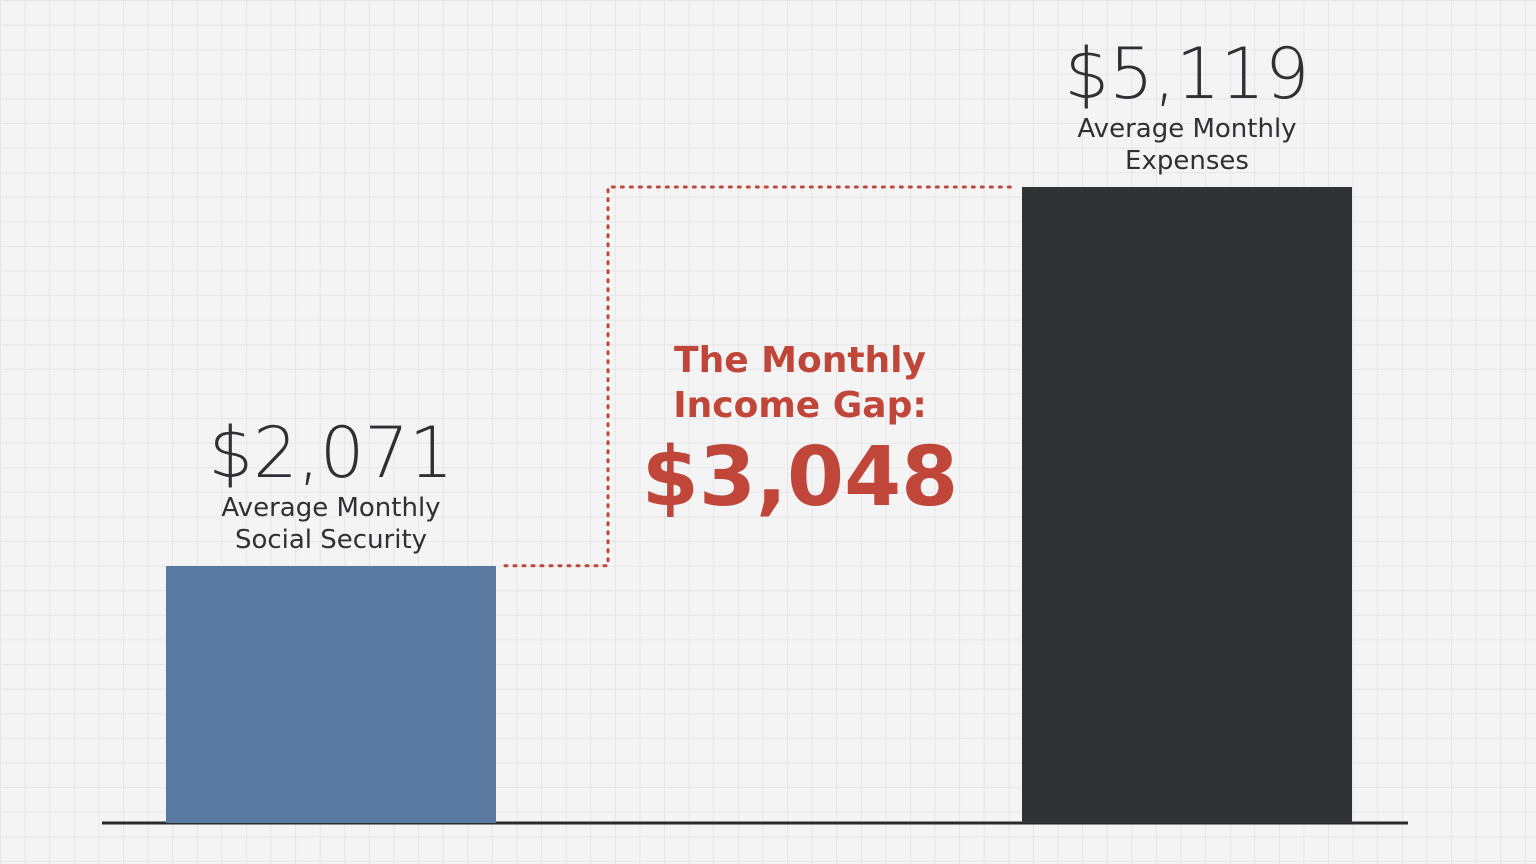  I want to click on bar-label-group: $5,119 Average Monthly Expenses, so click(1187, 106).